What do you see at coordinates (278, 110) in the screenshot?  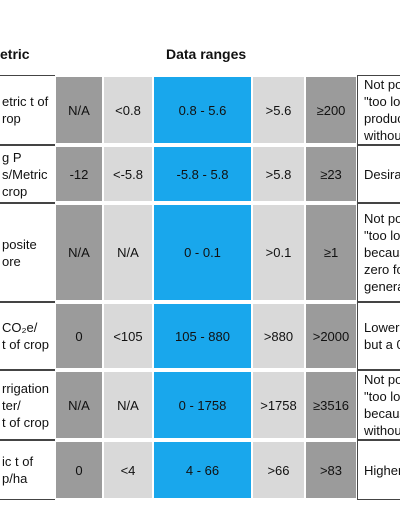 I see `range-cell: >5.6` at bounding box center [278, 110].